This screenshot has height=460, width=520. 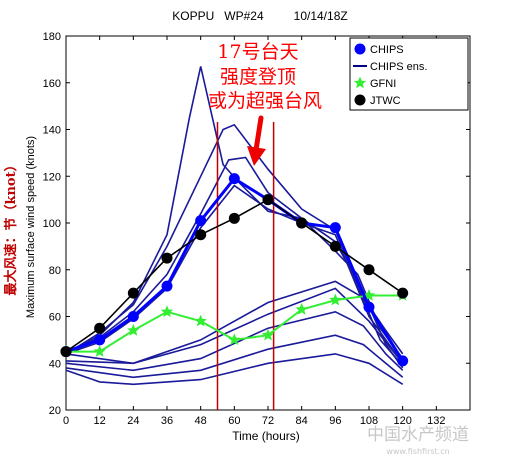 What do you see at coordinates (256, 140) in the screenshot?
I see `annotation-arrow` at bounding box center [256, 140].